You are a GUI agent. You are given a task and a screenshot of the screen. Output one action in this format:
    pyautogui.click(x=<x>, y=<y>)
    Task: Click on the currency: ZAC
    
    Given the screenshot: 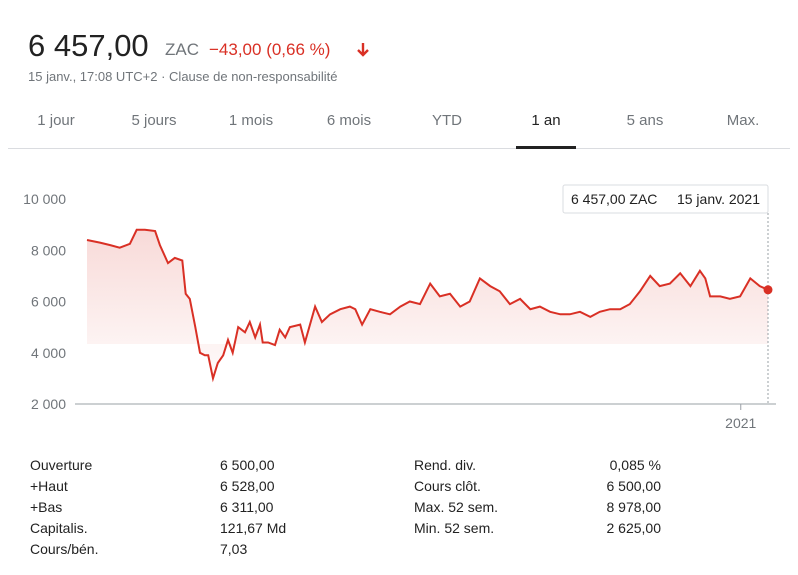 What is the action you would take?
    pyautogui.click(x=182, y=49)
    